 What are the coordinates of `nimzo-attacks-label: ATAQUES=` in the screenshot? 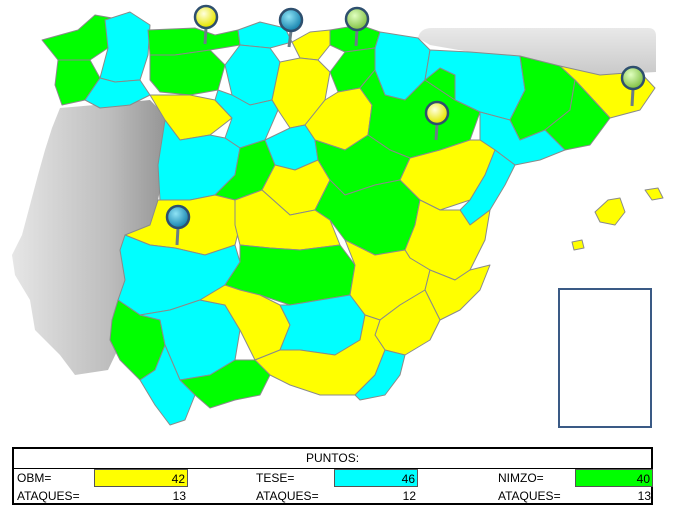 It's located at (529, 496).